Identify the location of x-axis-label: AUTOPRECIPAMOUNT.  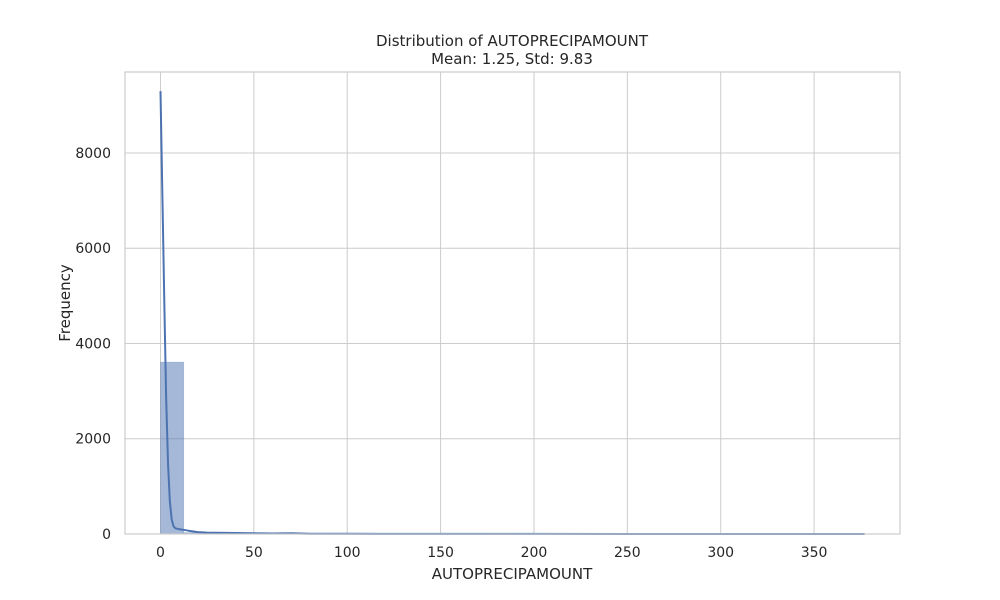
(512, 574).